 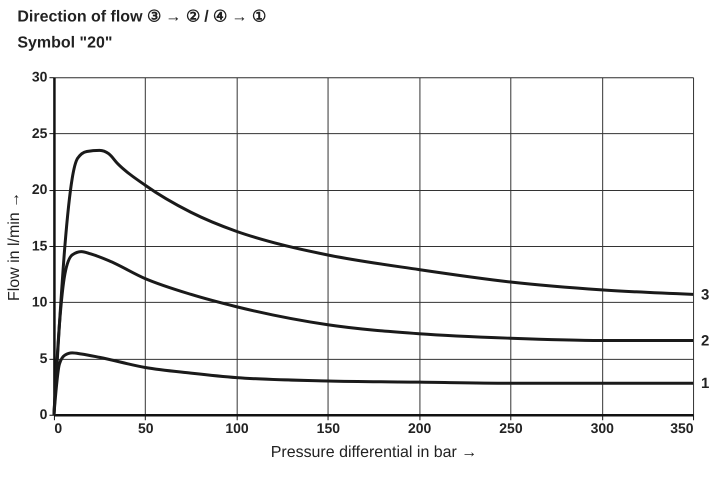 What do you see at coordinates (237, 428) in the screenshot?
I see `x-tick-label: 100` at bounding box center [237, 428].